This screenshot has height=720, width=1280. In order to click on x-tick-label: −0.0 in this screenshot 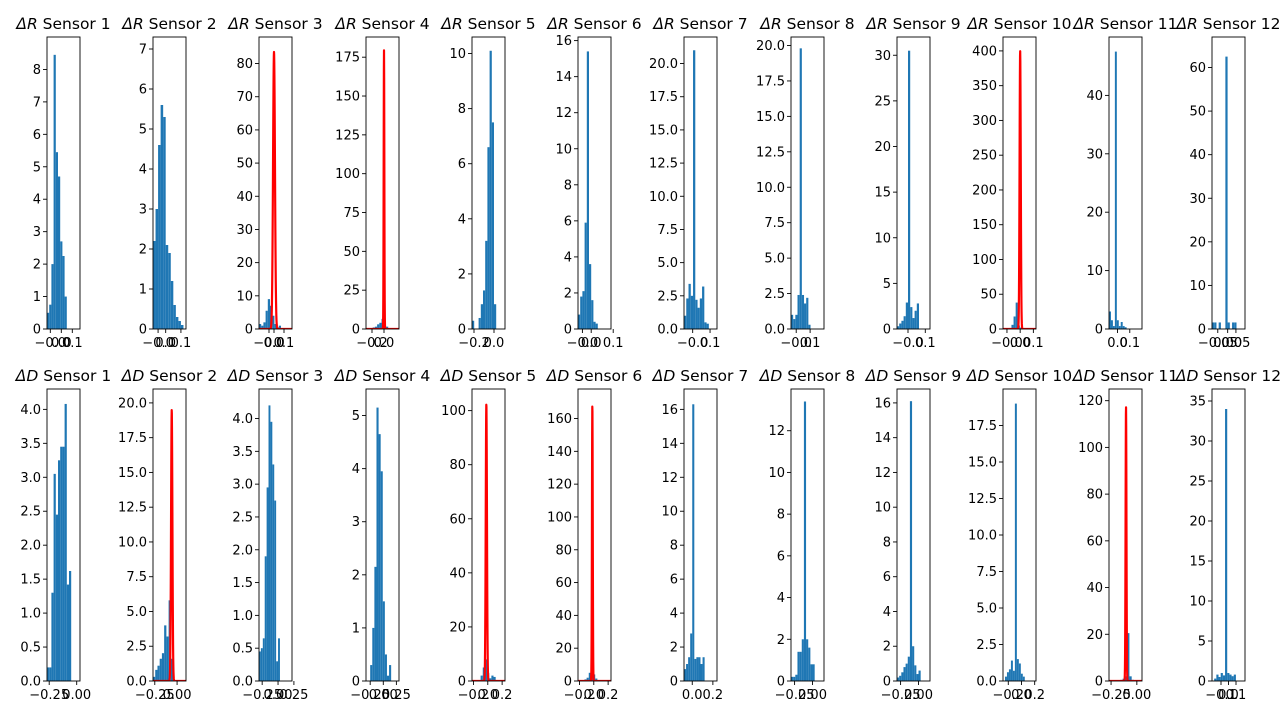, I will do `click(1007, 343)`.